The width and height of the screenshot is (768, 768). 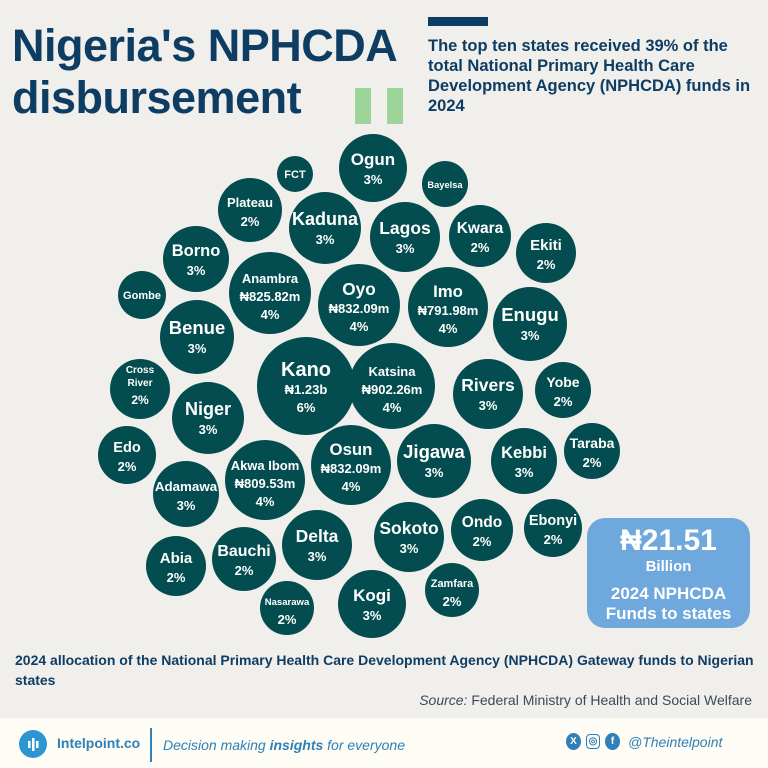 What do you see at coordinates (208, 409) in the screenshot?
I see `bubble-name: Niger` at bounding box center [208, 409].